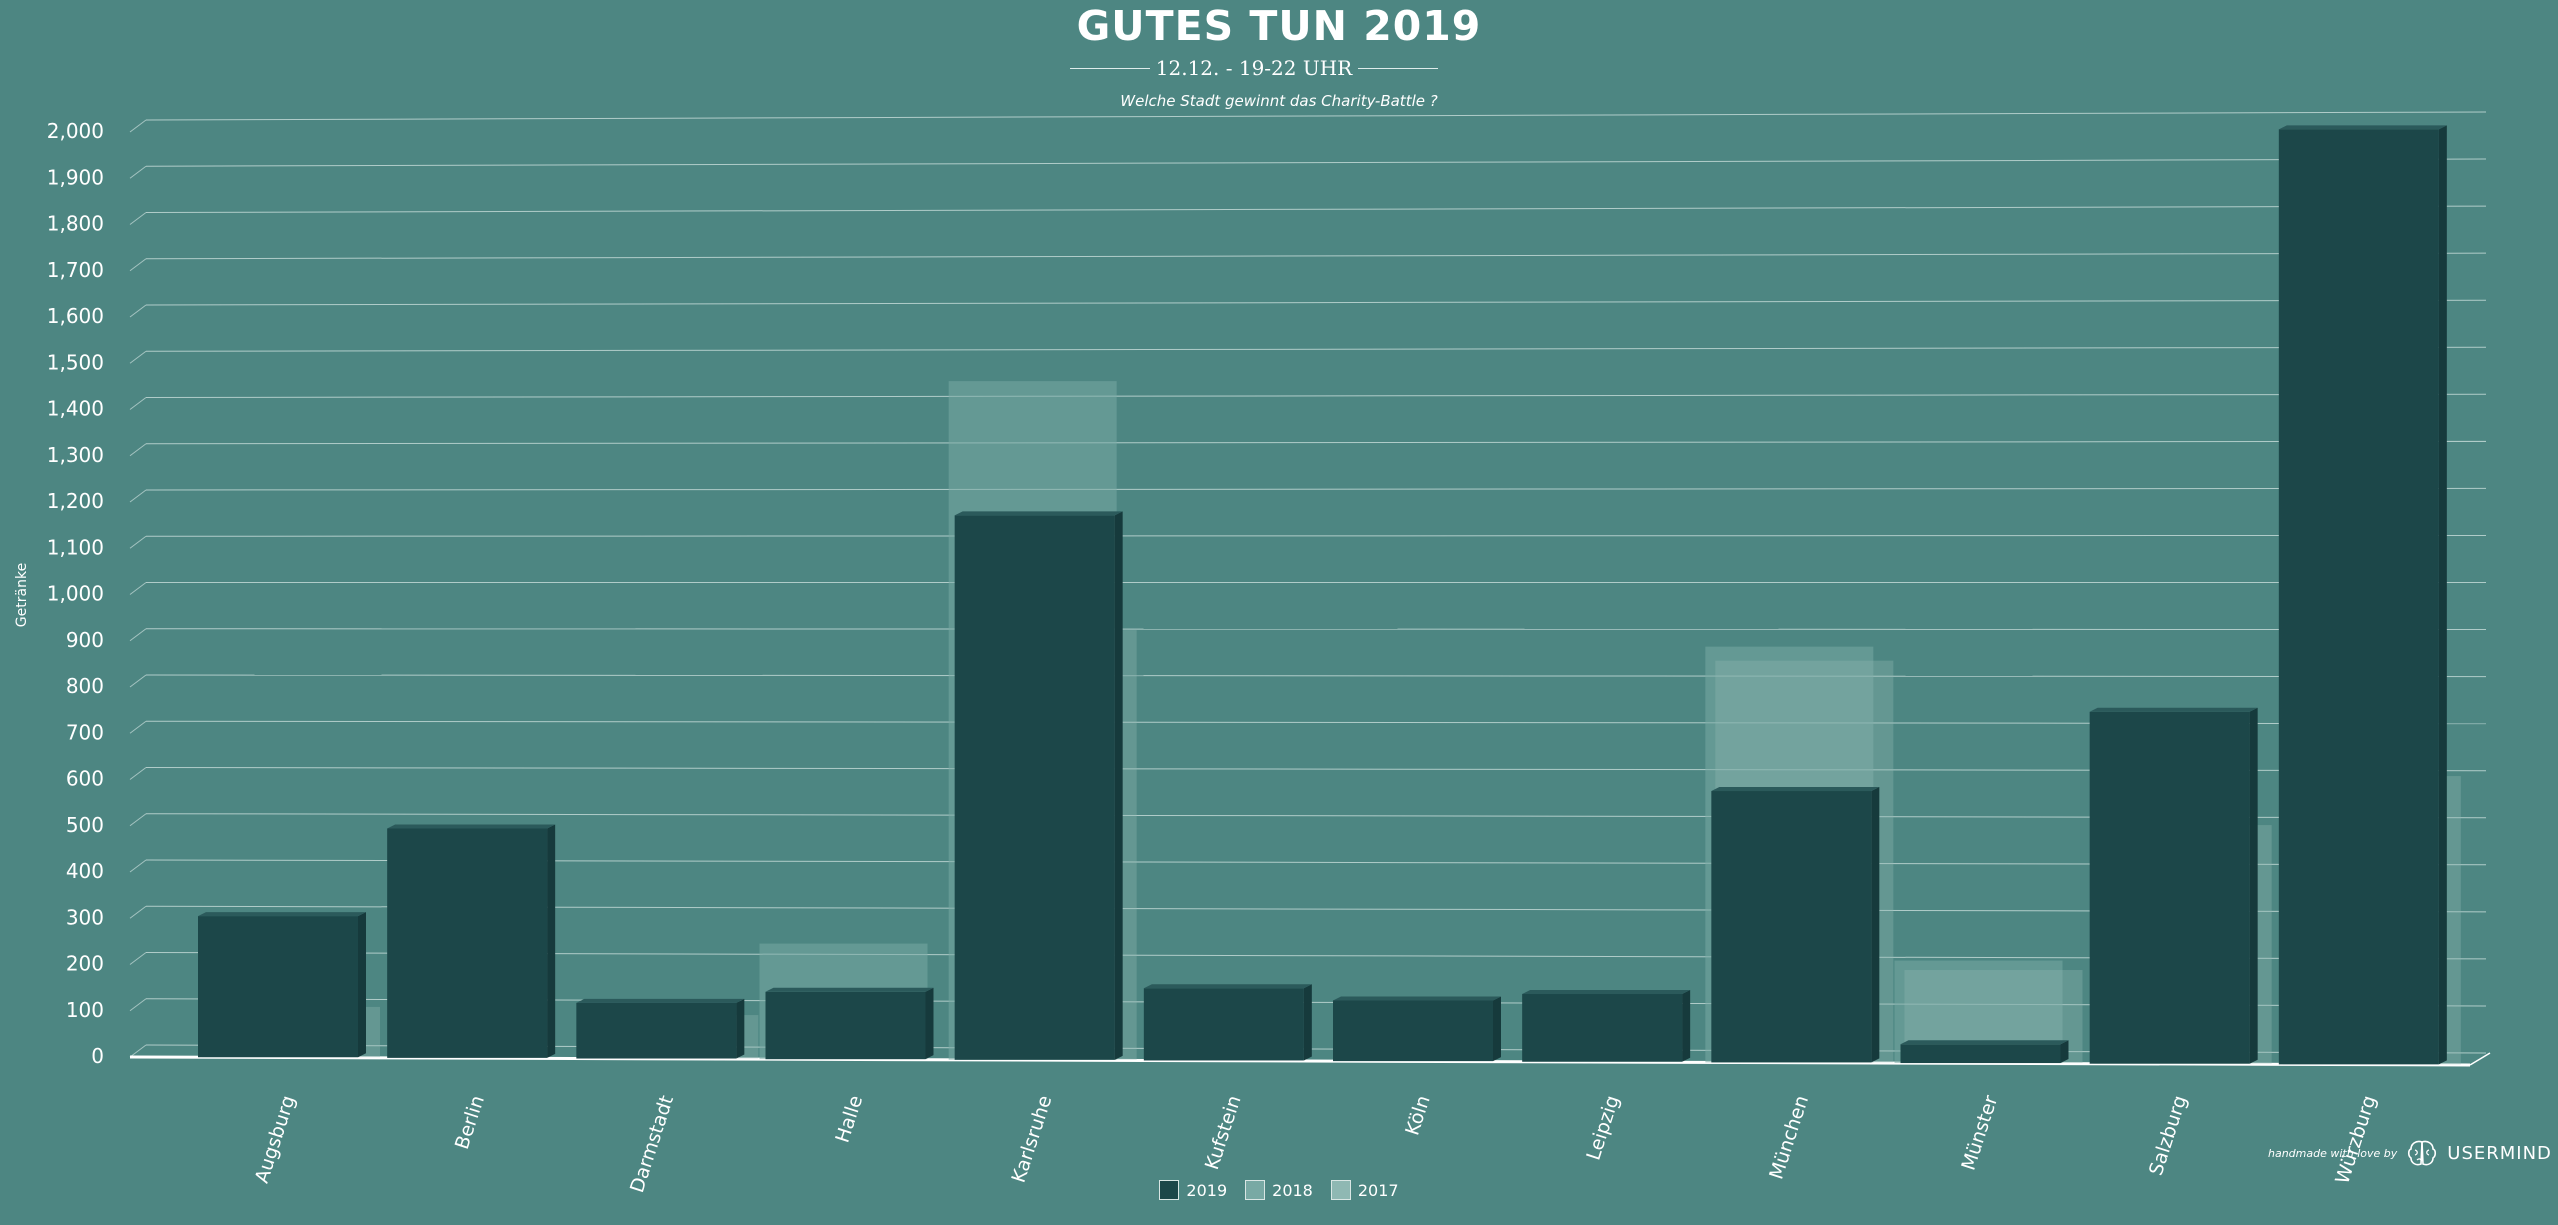  I want to click on chart-legend: 2019 2018 2017, so click(1279, 1190).